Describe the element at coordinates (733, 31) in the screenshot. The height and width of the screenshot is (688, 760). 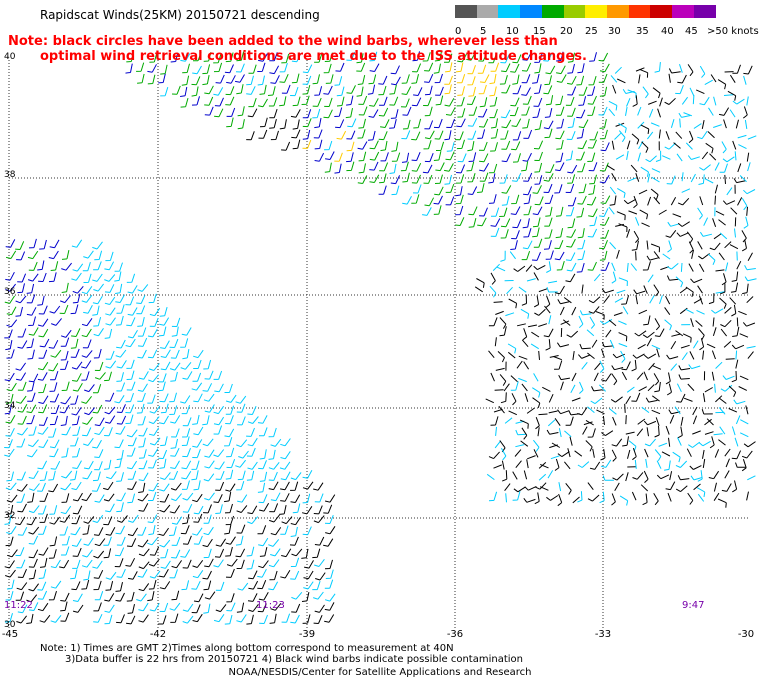
I see `legend-label: >50 knots` at that location.